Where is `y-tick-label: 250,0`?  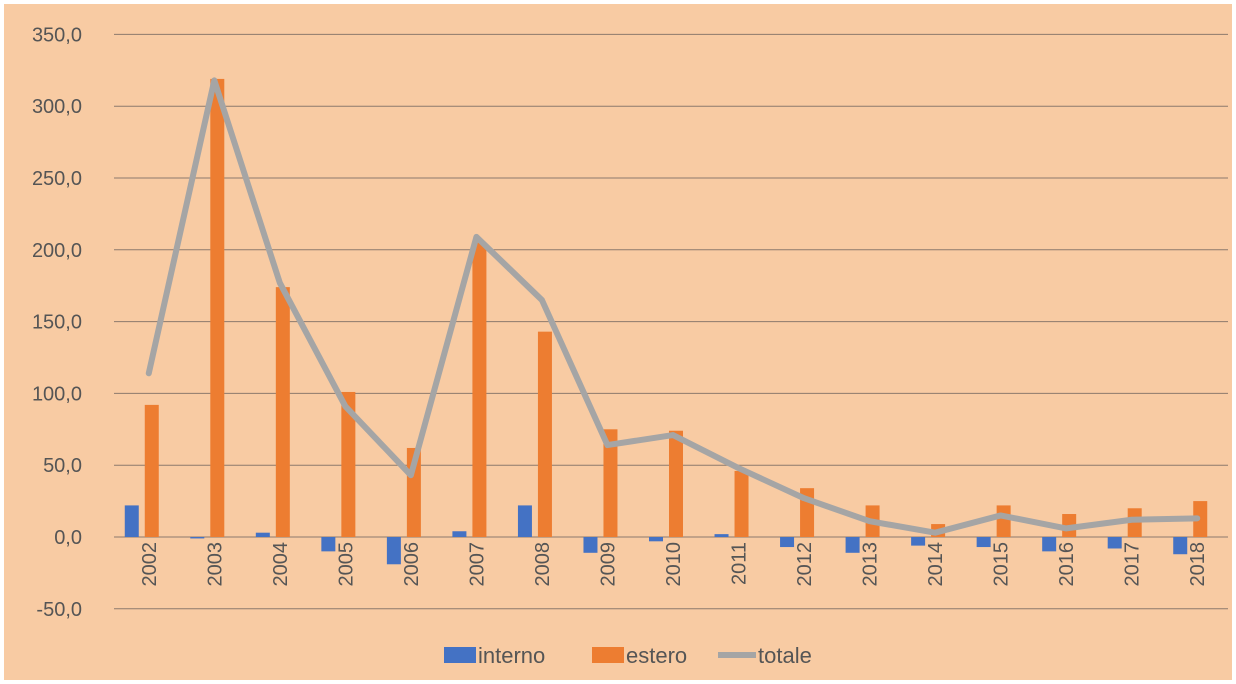 y-tick-label: 250,0 is located at coordinates (57, 179).